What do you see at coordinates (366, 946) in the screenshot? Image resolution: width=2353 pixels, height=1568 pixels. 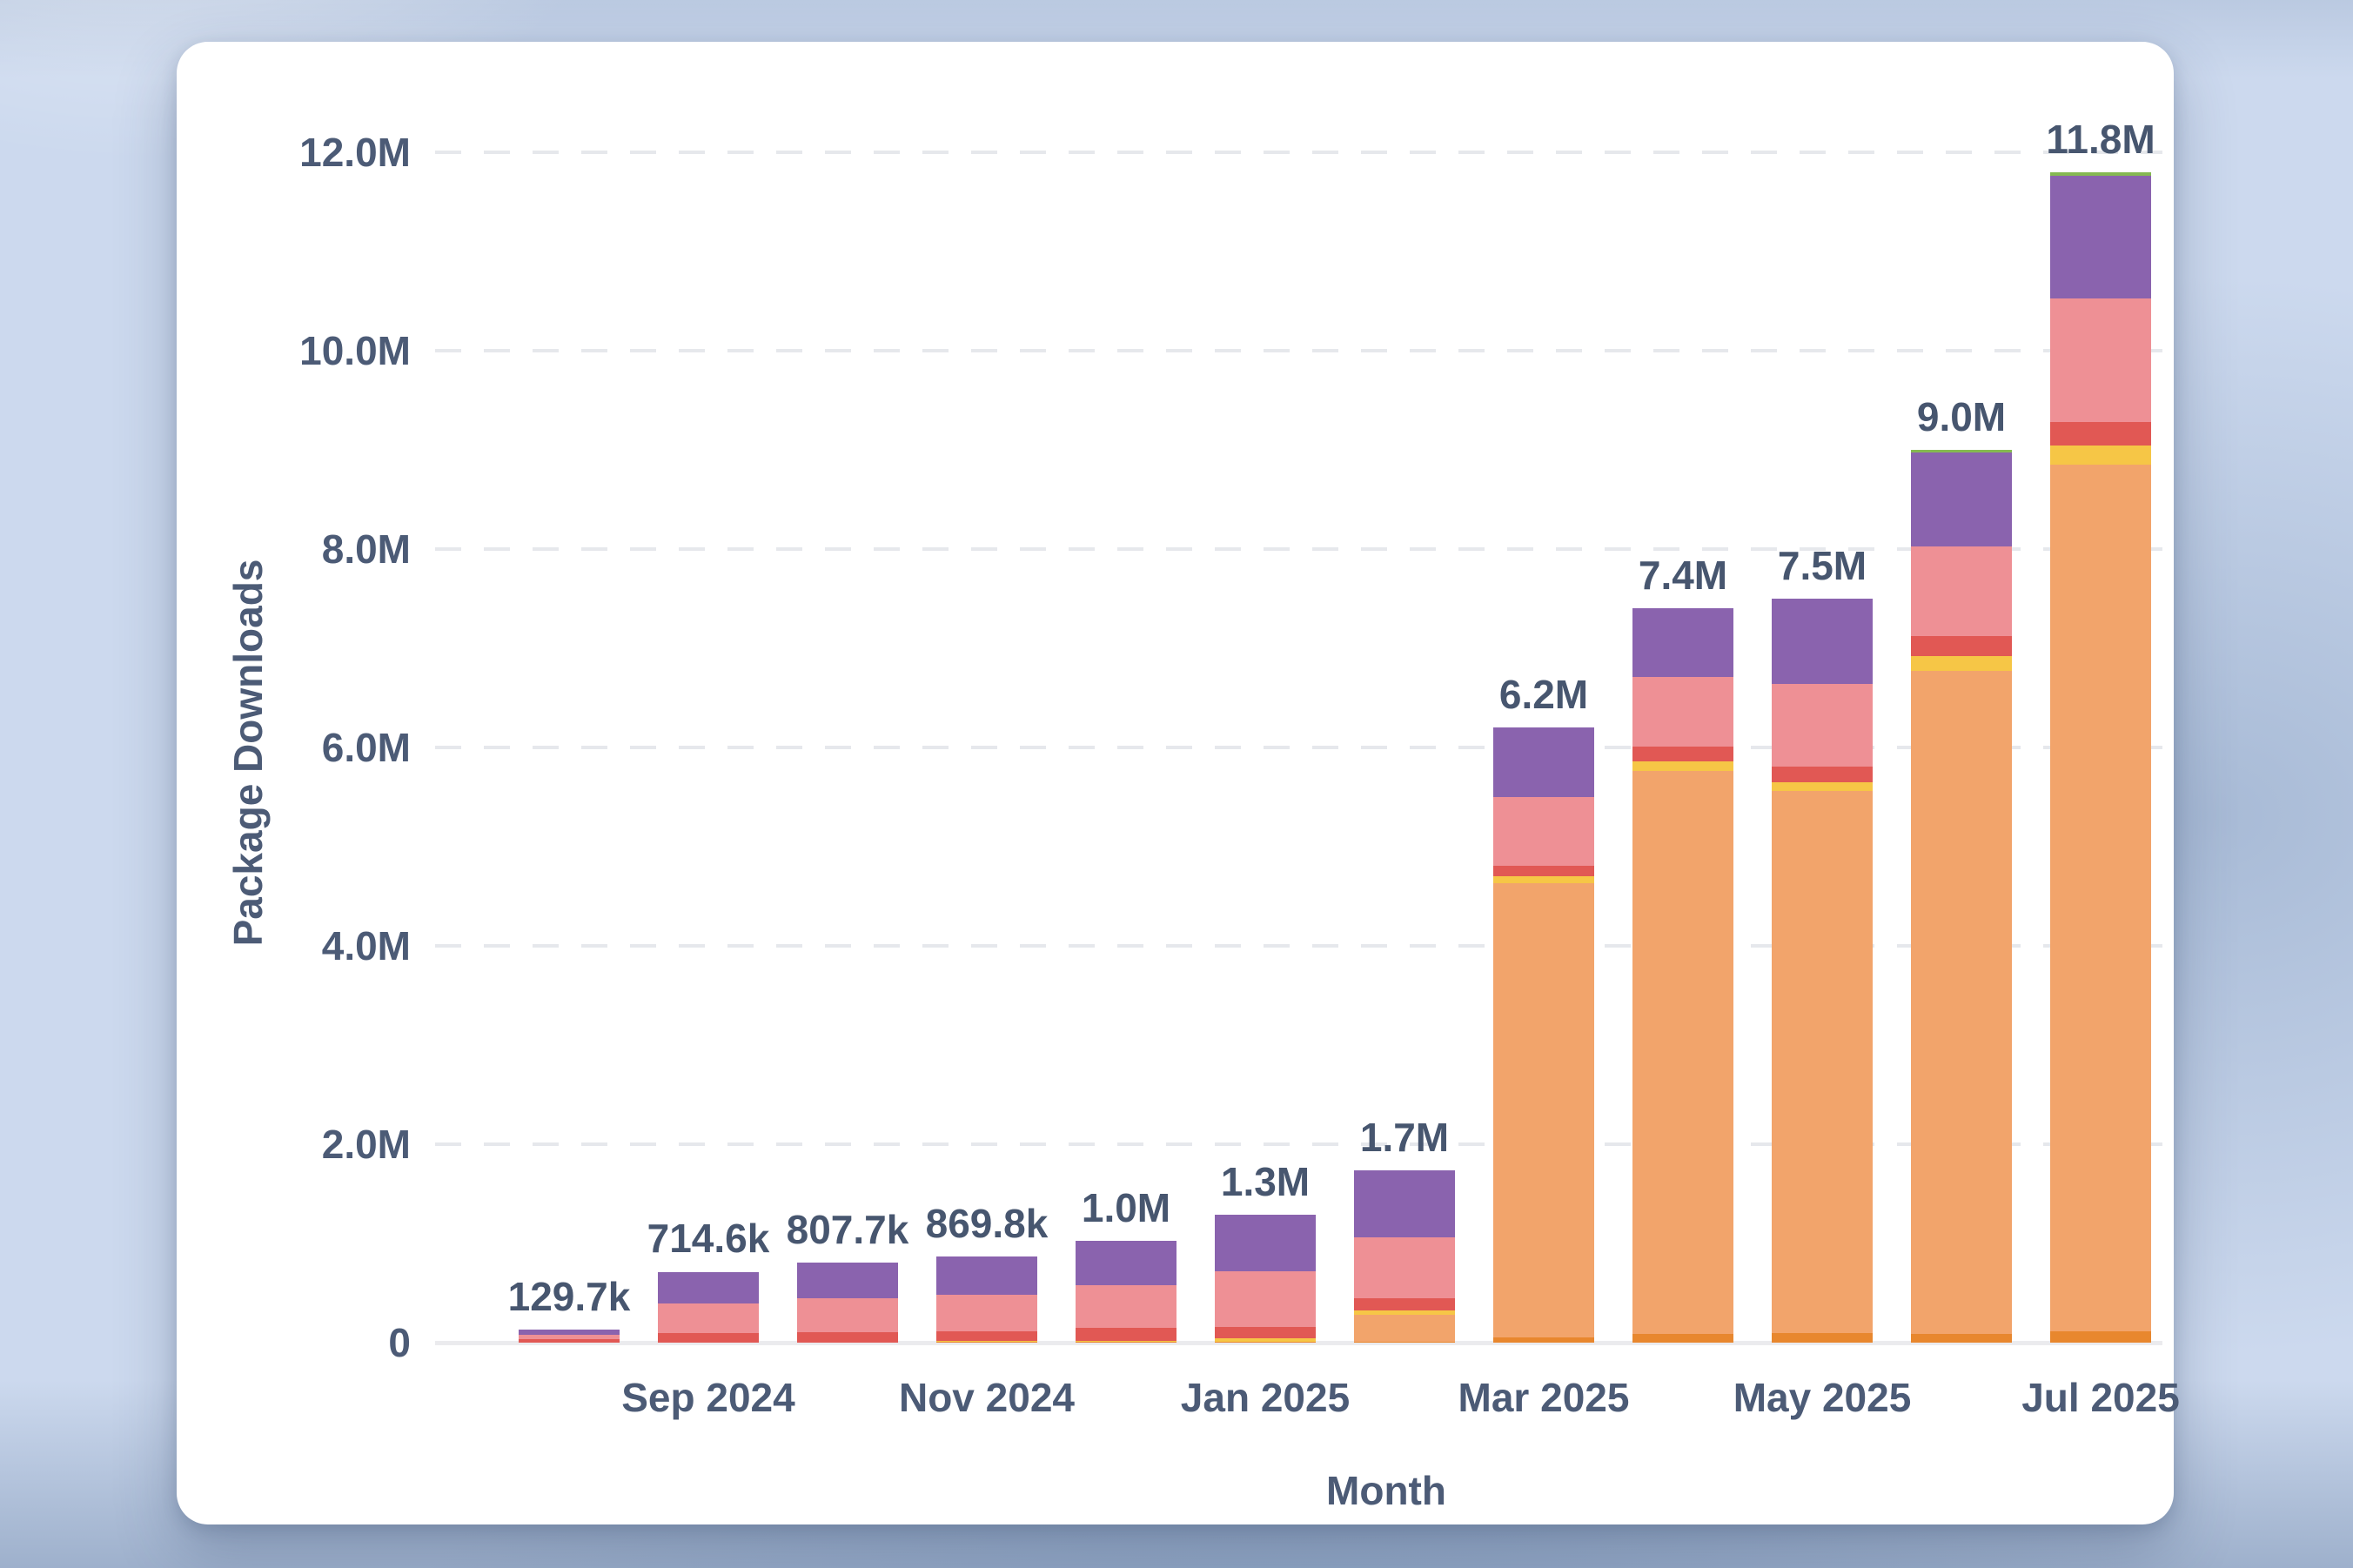 I see `y-tick-label: 4.0M` at bounding box center [366, 946].